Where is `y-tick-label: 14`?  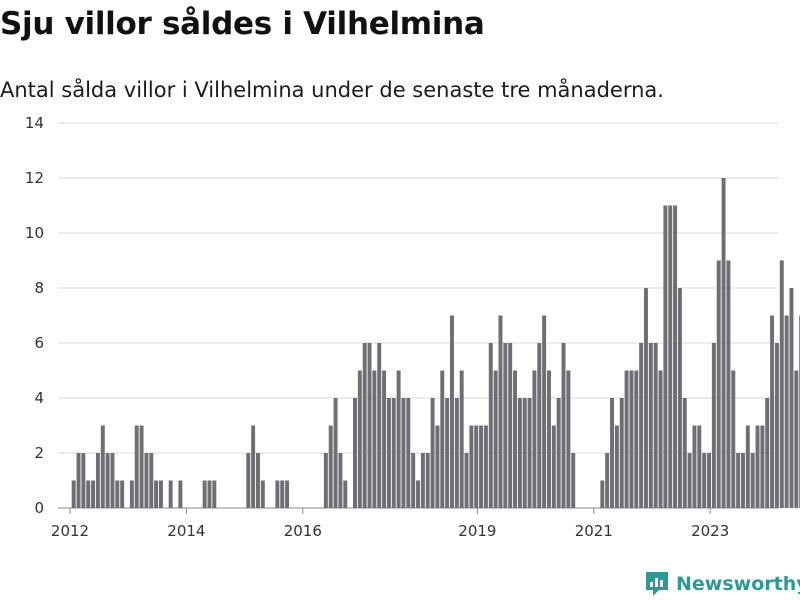
y-tick-label: 14 is located at coordinates (34, 123).